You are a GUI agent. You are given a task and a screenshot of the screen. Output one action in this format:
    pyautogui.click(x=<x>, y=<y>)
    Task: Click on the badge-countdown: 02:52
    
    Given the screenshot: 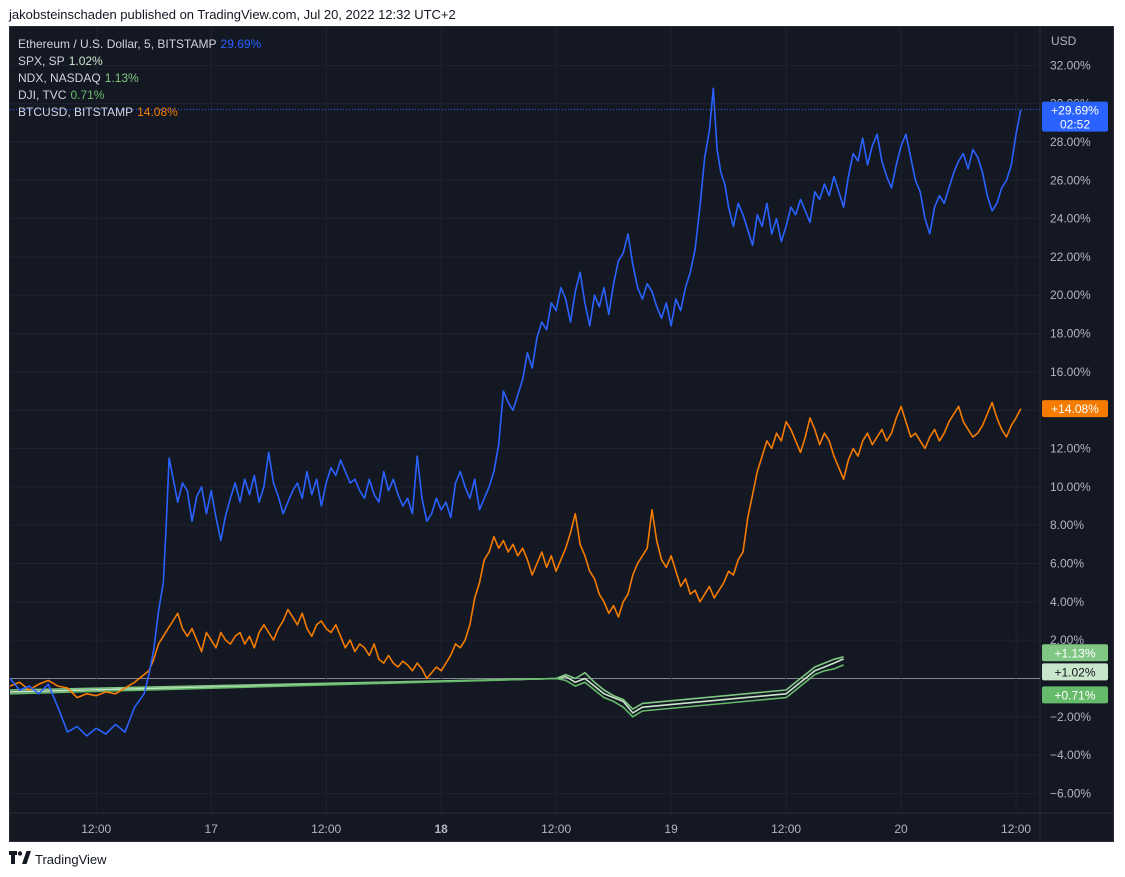 What is the action you would take?
    pyautogui.click(x=1075, y=125)
    